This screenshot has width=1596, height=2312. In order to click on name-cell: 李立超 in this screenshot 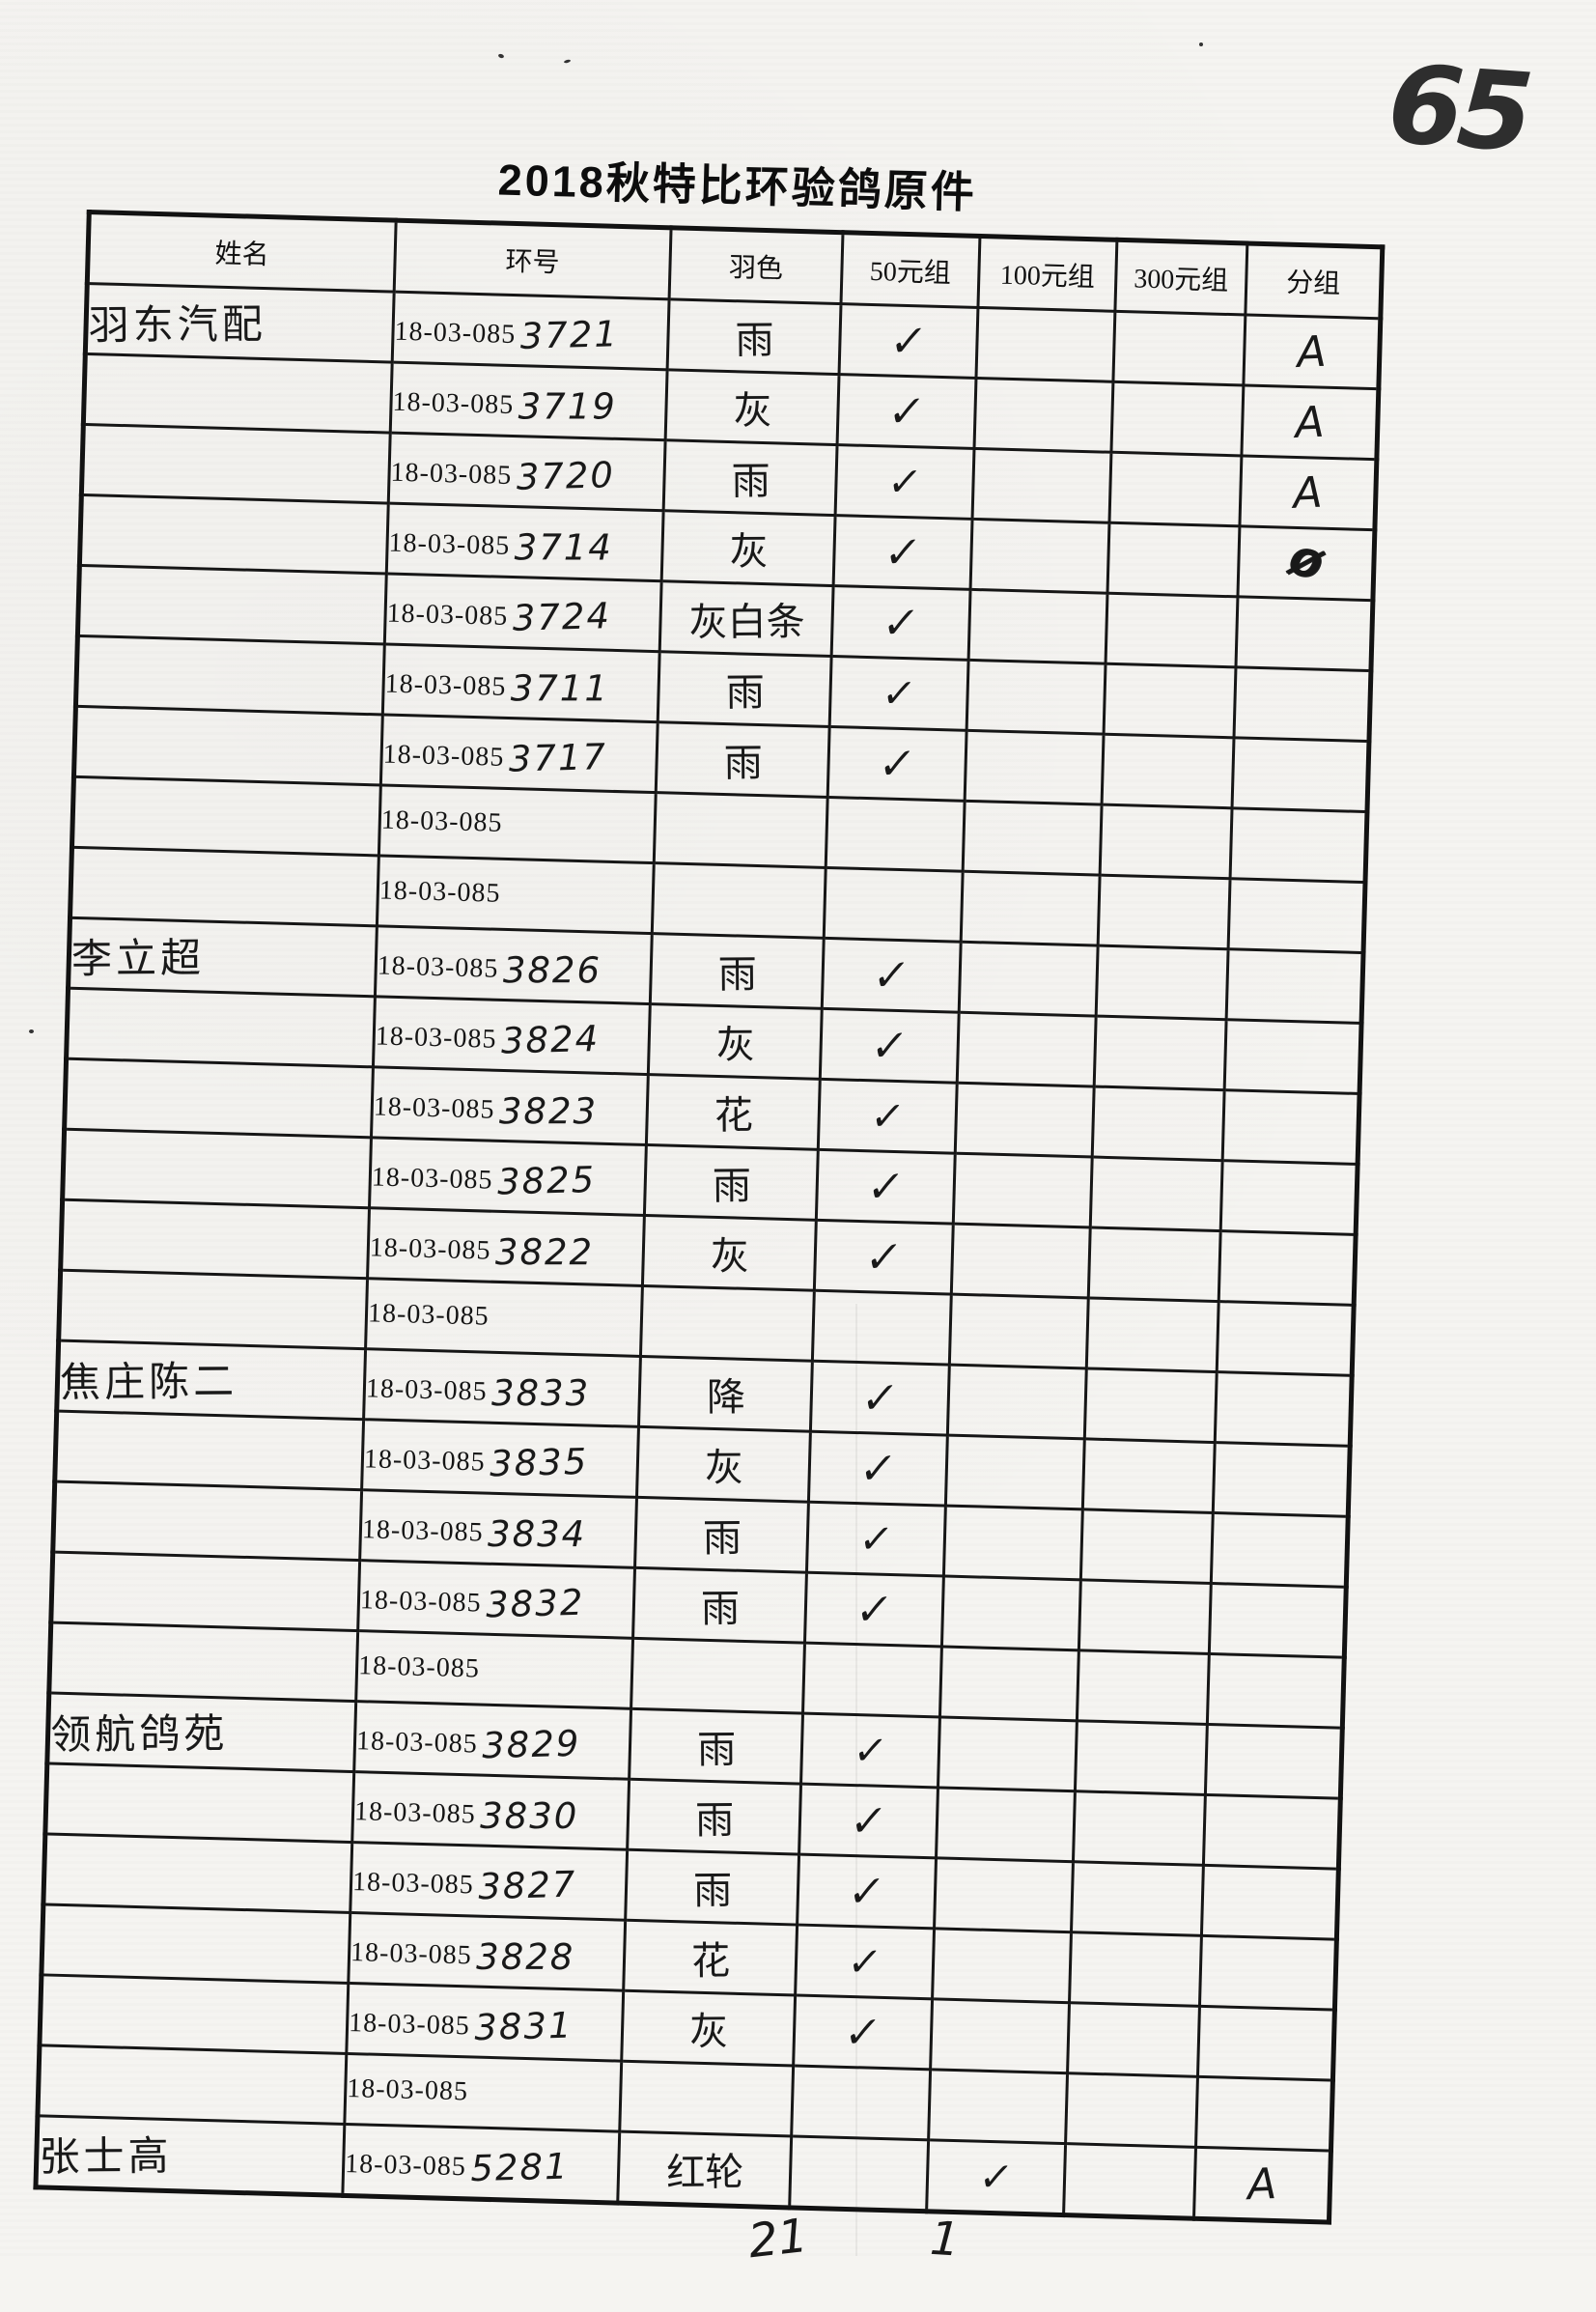, I will do `click(223, 957)`.